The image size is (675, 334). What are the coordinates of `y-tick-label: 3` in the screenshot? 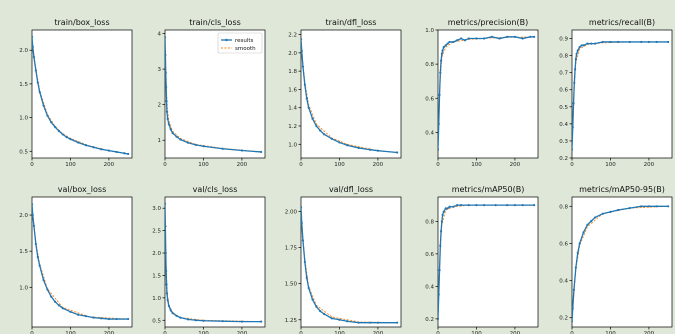 It's located at (160, 70).